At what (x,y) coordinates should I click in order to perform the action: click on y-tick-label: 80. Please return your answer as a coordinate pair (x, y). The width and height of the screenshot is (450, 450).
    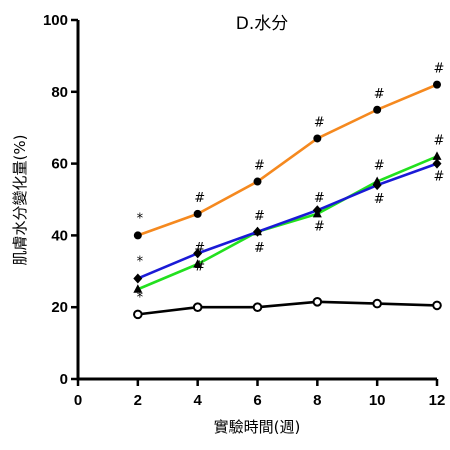
    Looking at the image, I should click on (59, 92).